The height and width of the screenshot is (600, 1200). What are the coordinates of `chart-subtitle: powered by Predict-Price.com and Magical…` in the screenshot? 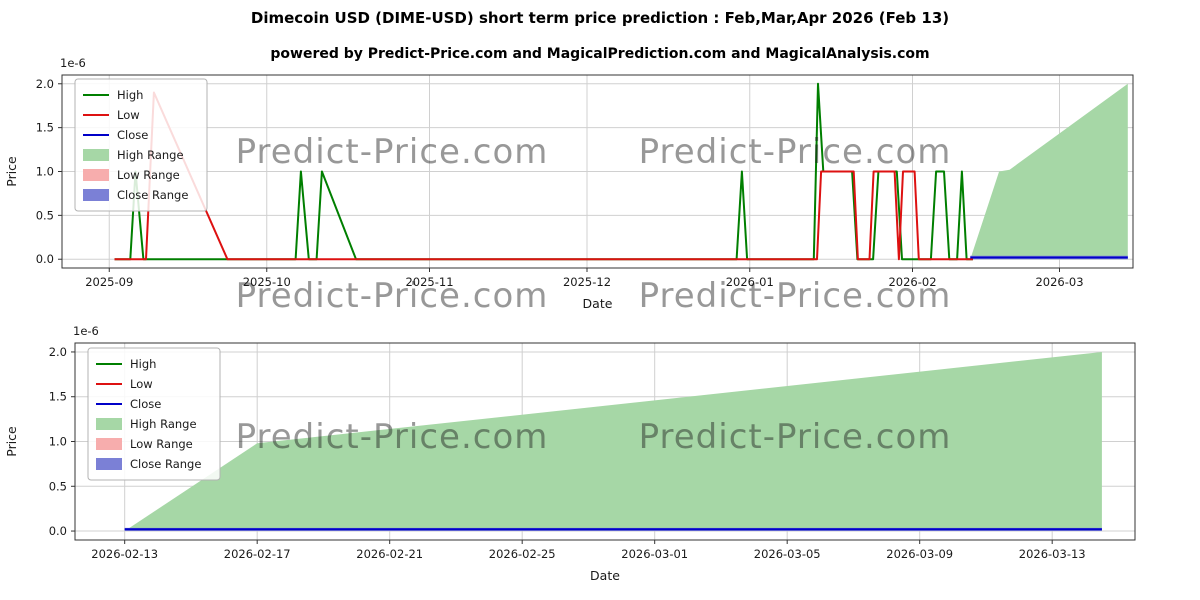 It's located at (600, 54).